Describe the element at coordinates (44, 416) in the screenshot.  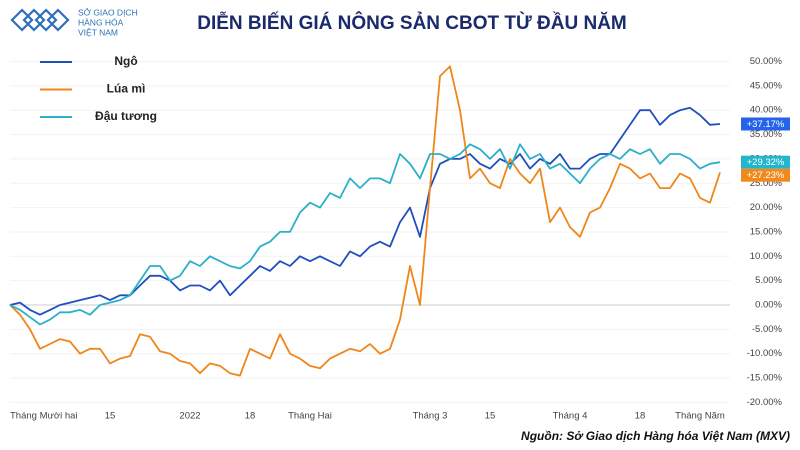
I see `x-tick-label: Tháng Mười hai` at that location.